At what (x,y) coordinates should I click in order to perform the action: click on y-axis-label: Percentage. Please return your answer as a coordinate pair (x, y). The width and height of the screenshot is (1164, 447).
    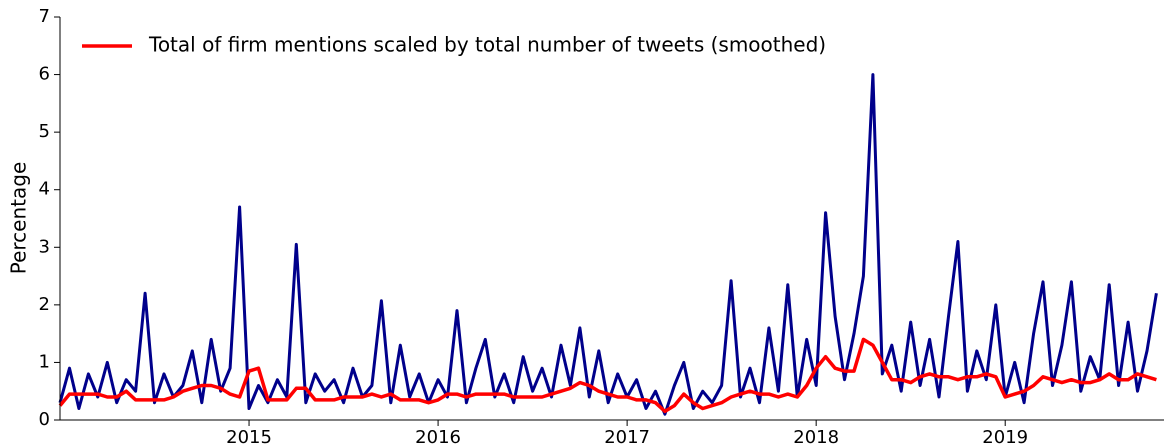
    Looking at the image, I should click on (19, 218).